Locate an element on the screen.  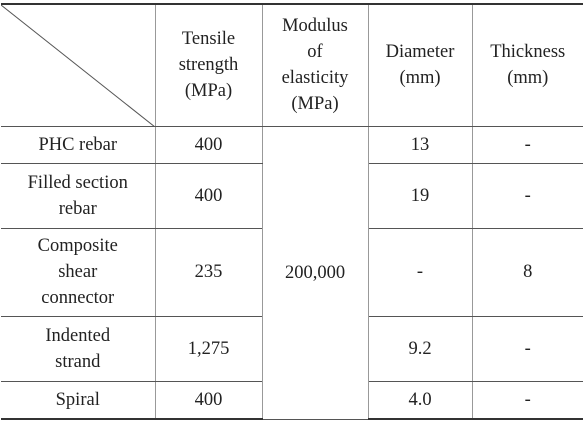
tensile-cell: 1,275 is located at coordinates (208, 349).